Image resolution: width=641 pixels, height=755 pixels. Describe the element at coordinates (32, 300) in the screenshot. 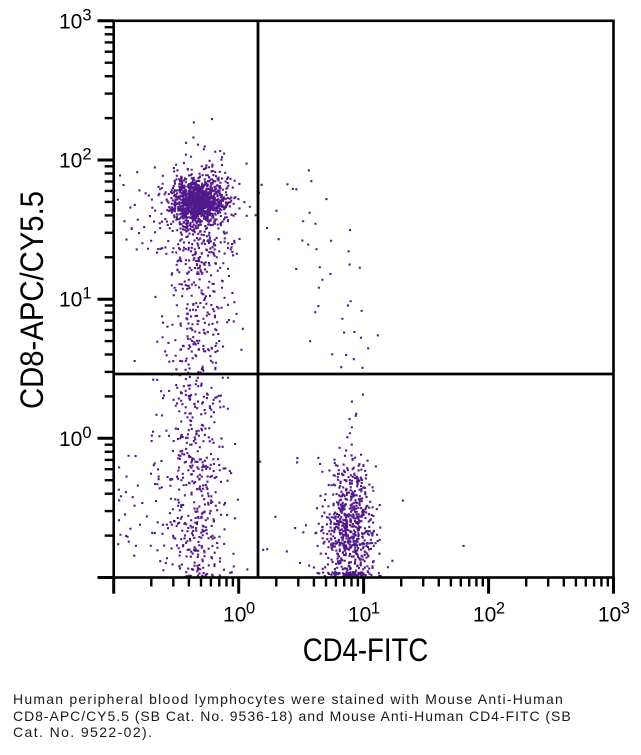

I see `svg-text: CD8-APC/CY5.5` at that location.